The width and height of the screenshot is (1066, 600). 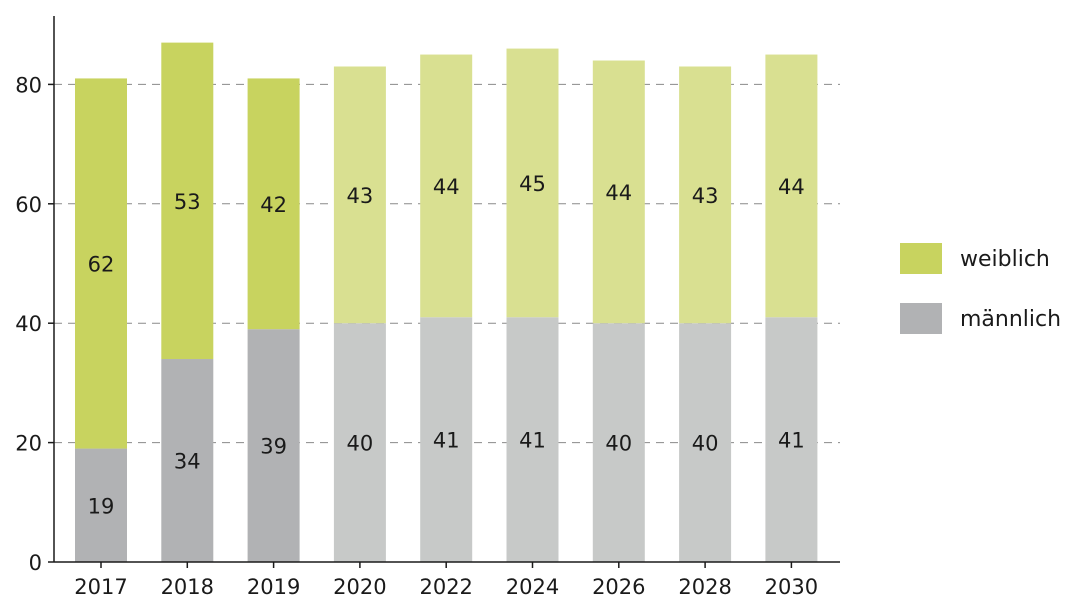 What do you see at coordinates (359, 585) in the screenshot?
I see `x-tick-label: 2020` at bounding box center [359, 585].